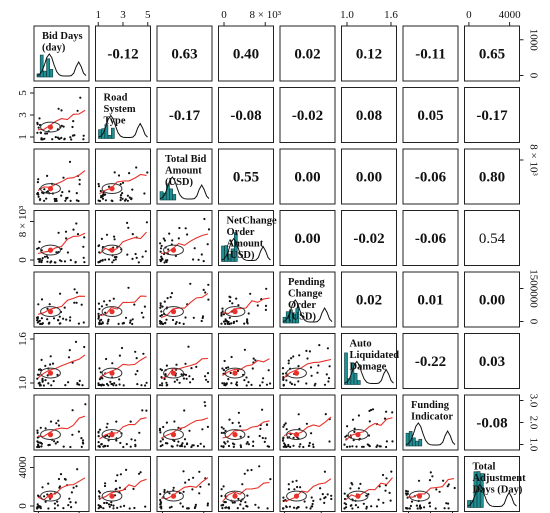 The width and height of the screenshot is (550, 513). I want to click on density-curve, so click(123, 126).